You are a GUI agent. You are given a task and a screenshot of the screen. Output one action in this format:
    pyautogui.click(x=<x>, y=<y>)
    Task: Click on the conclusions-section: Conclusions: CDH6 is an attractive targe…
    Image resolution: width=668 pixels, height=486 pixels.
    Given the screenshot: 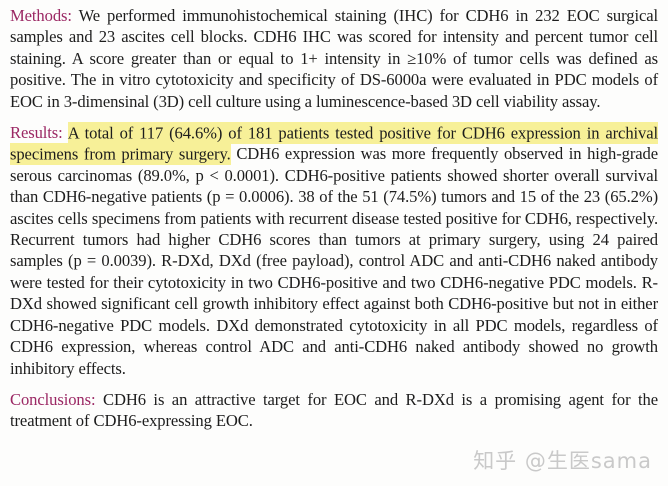 What is the action you would take?
    pyautogui.click(x=334, y=410)
    